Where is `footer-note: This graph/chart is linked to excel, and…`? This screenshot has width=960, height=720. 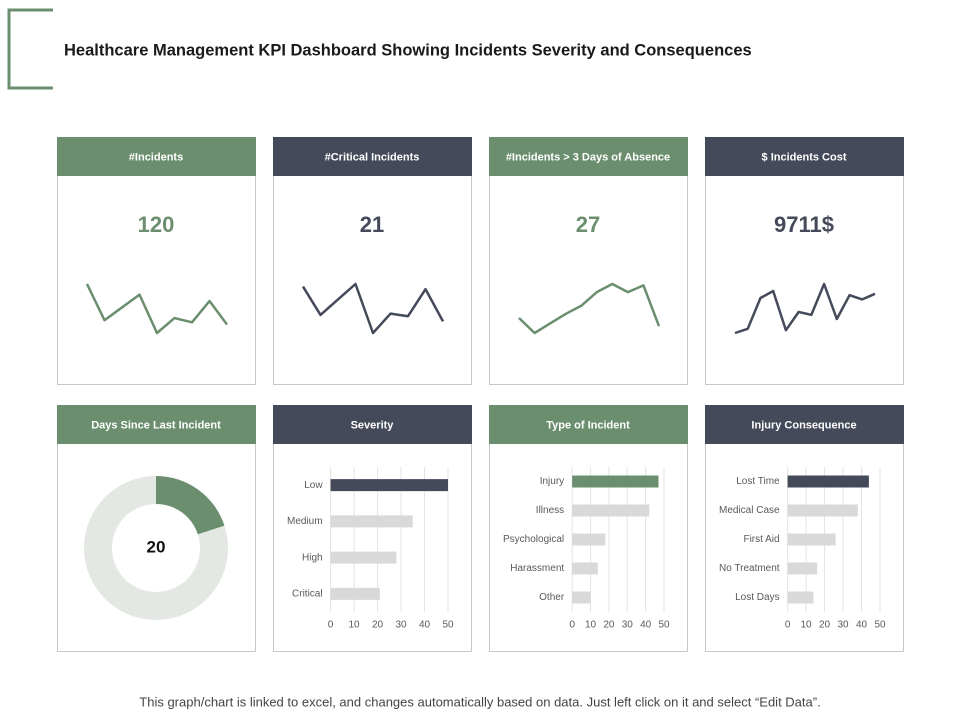
footer-note: This graph/chart is linked to excel, and… is located at coordinates (479, 701).